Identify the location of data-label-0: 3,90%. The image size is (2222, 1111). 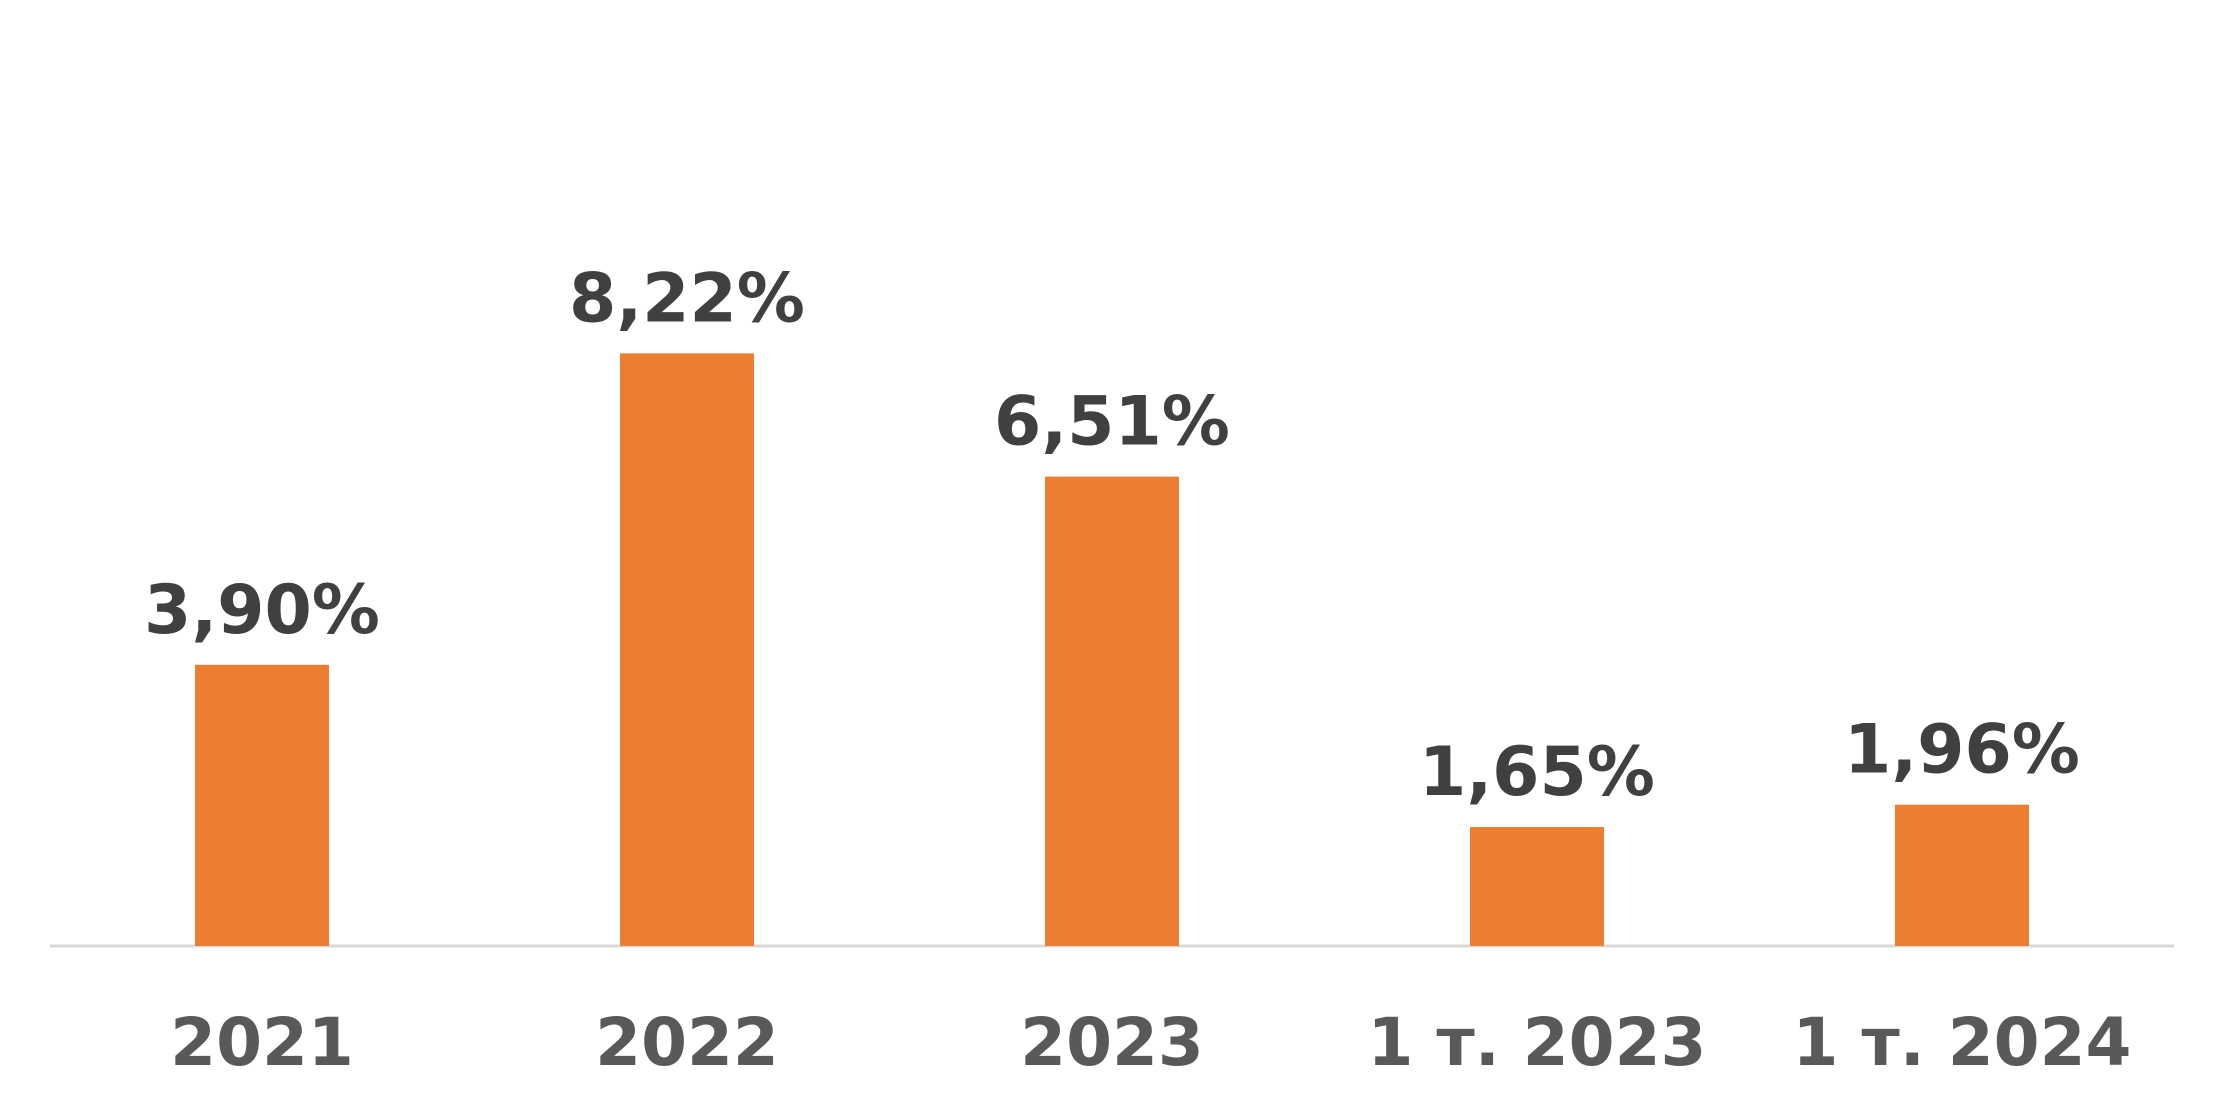
(262, 610).